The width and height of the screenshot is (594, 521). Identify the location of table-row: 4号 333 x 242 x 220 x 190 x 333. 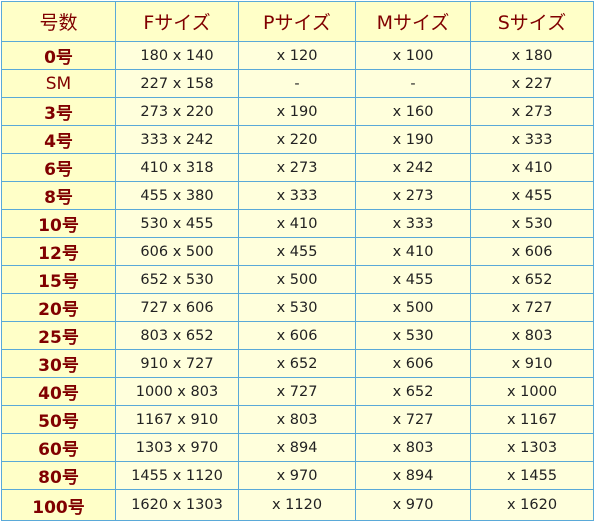
(297, 139).